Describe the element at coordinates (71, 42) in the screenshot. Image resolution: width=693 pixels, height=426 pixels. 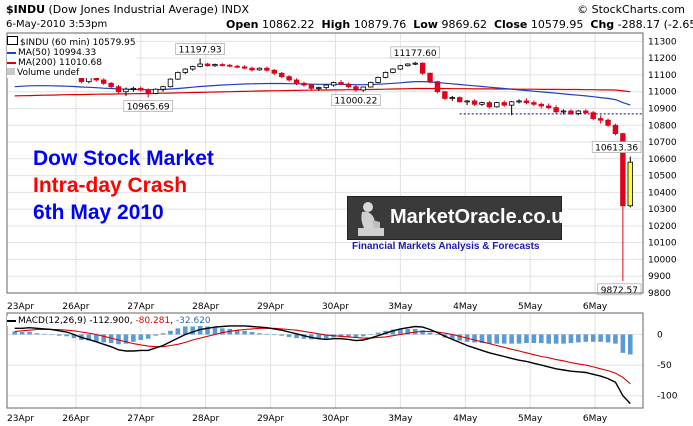
I see `legend-main: $INDU (60 min) 10579.95` at that location.